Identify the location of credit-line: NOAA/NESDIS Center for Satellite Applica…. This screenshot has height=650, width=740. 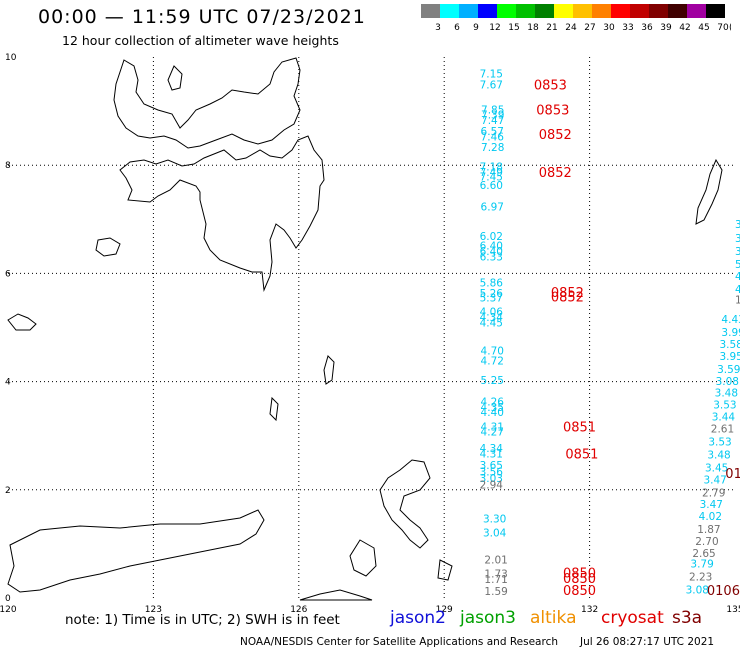
(399, 642).